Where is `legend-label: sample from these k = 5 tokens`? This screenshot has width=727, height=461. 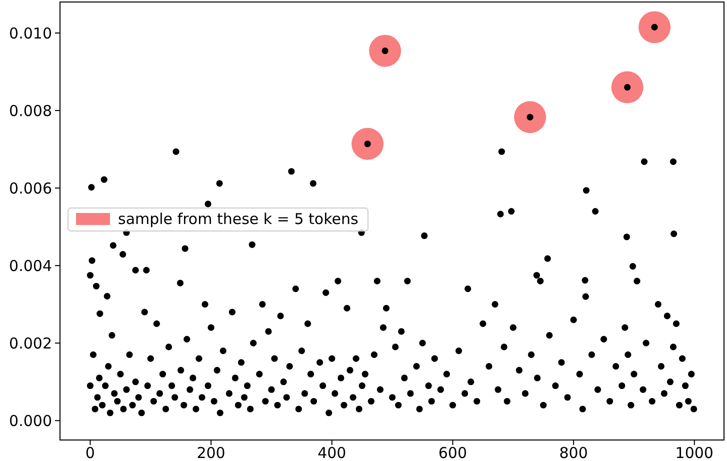
legend-label: sample from these k = 5 tokens is located at coordinates (238, 219).